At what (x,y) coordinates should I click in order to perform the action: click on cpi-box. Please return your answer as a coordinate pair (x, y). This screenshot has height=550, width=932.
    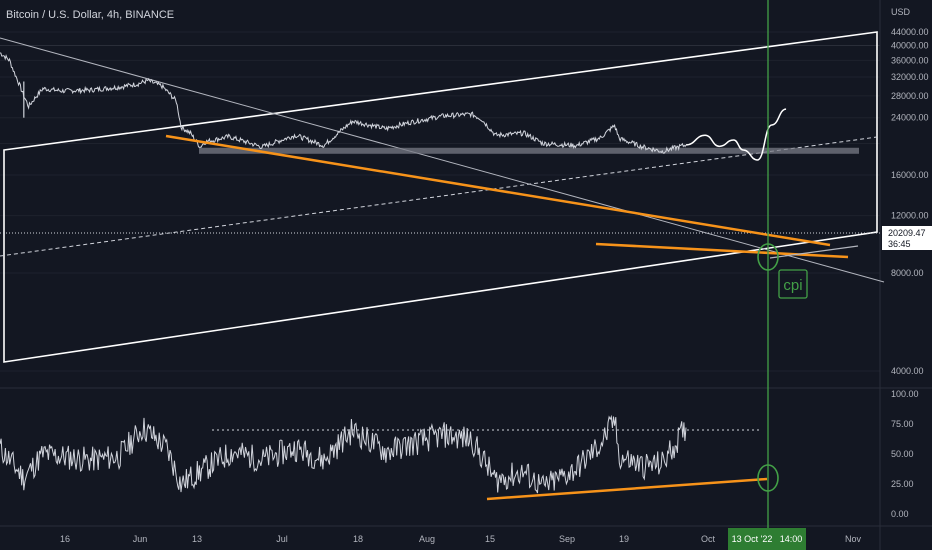
    Looking at the image, I should click on (793, 284).